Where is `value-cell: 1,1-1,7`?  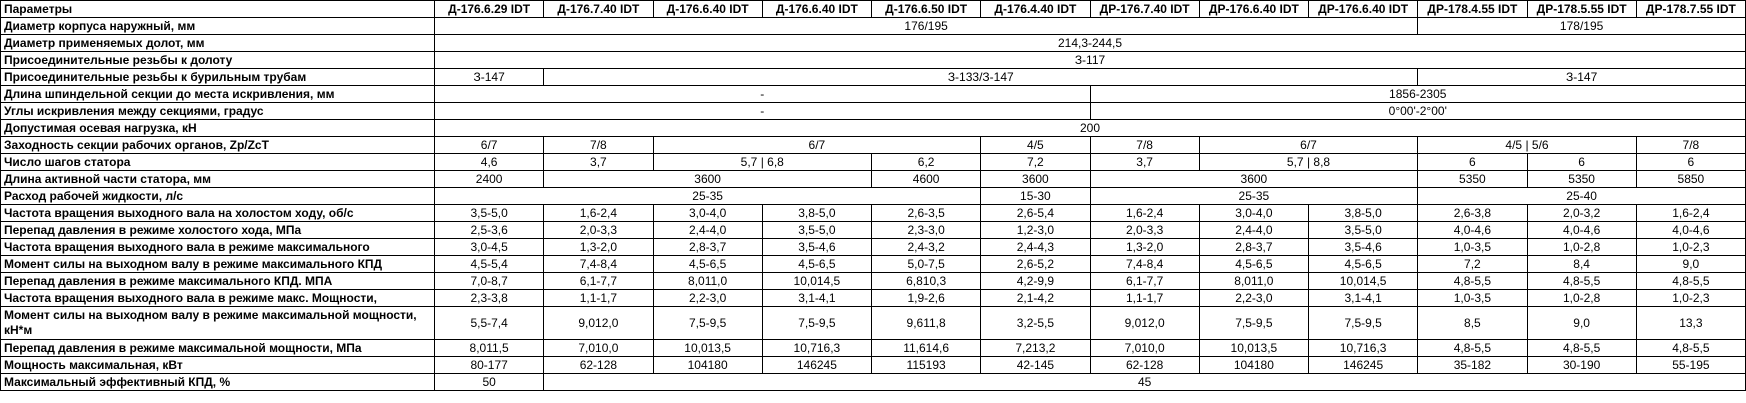 value-cell: 1,1-1,7 is located at coordinates (1144, 298).